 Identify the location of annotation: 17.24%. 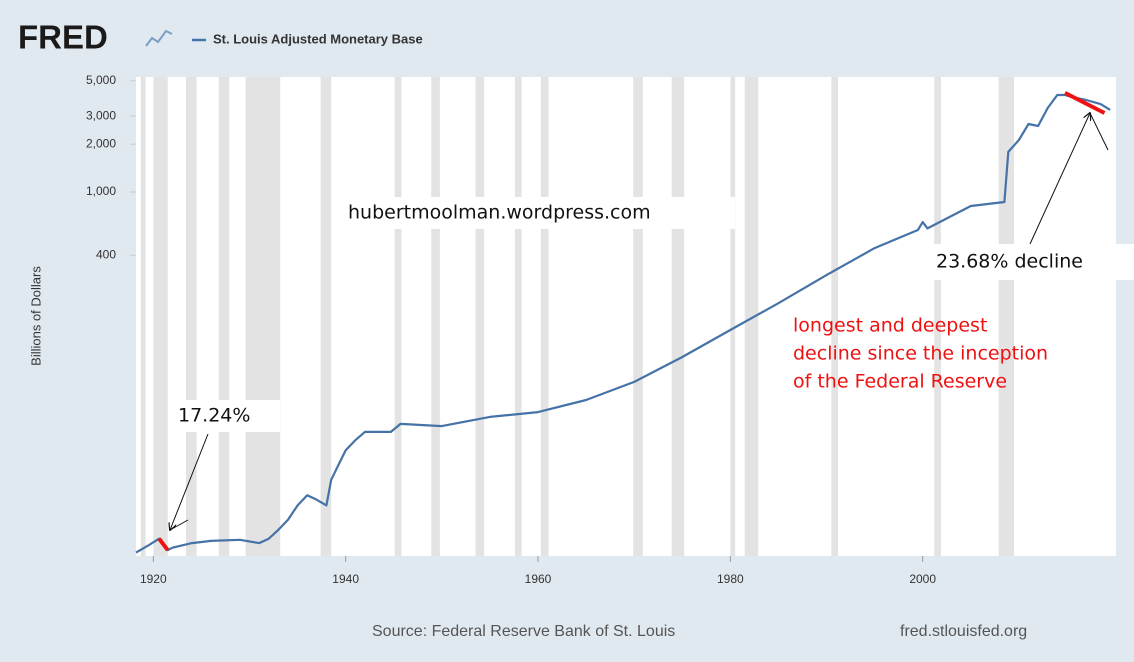
(214, 416).